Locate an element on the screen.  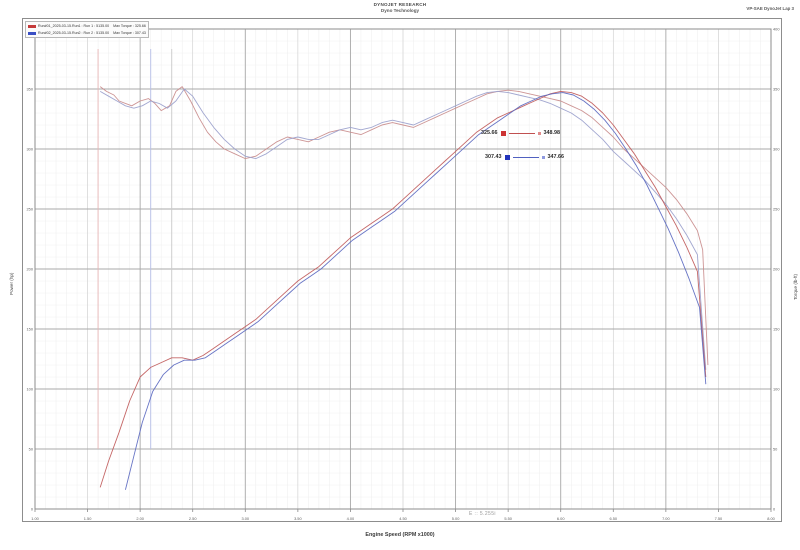
svg-text: 400 is located at coordinates (776, 28).